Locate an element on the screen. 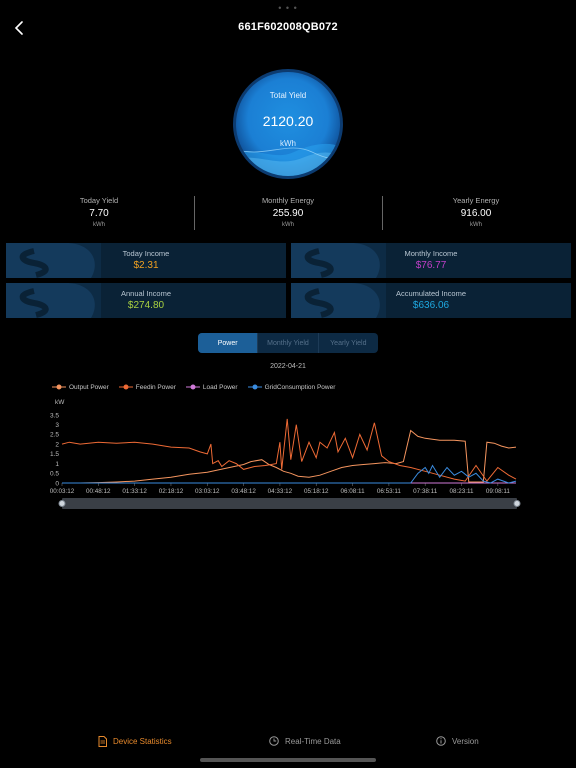  y-tick-label: 2.5 is located at coordinates (54, 435).